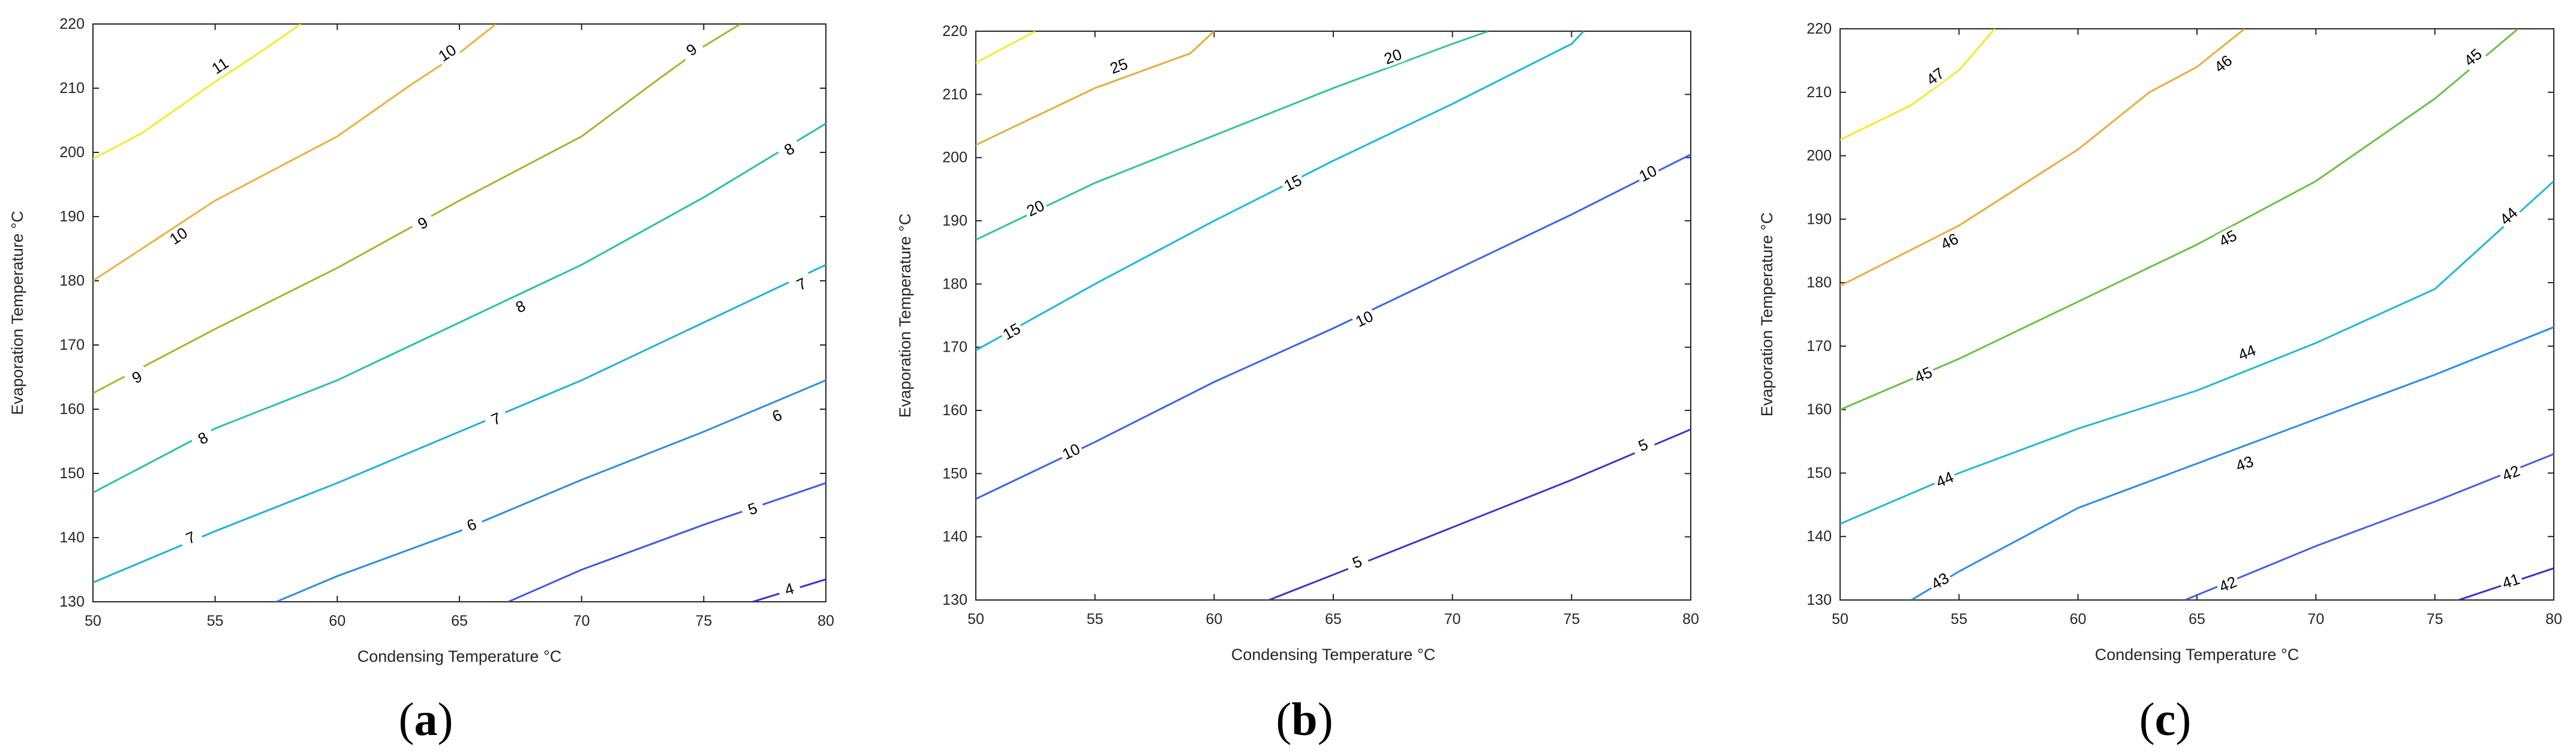  I want to click on contour-label-20: 20, so click(1036, 208).